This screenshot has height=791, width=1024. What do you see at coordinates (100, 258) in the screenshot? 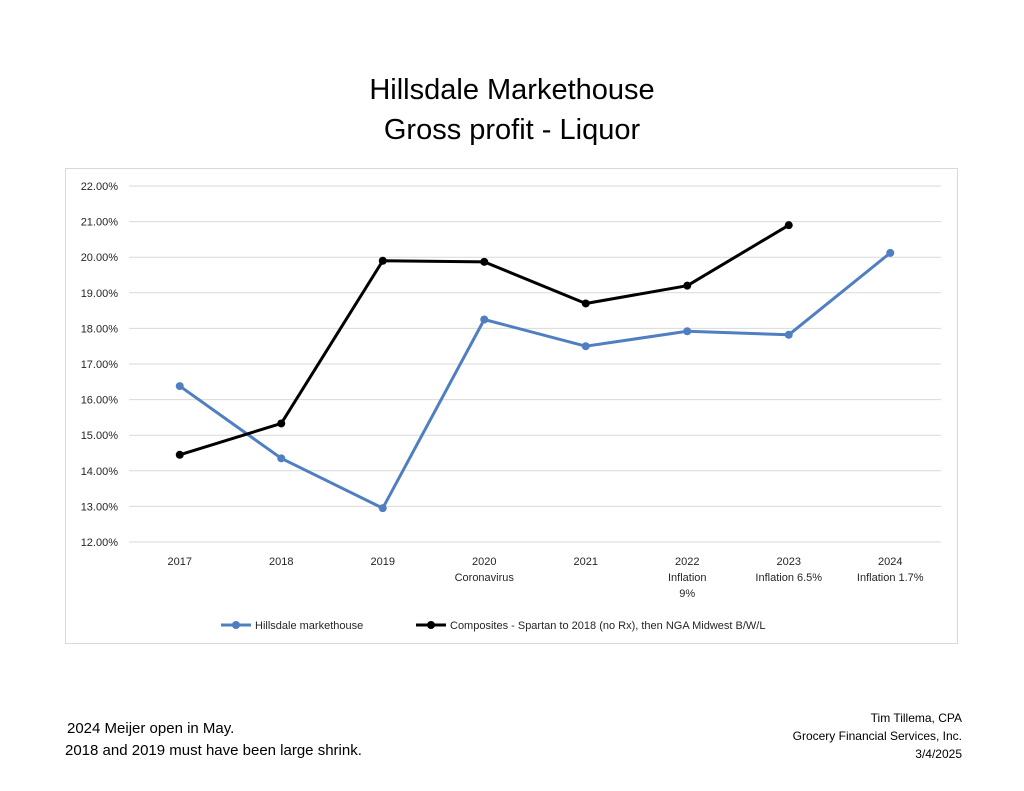
I see `y-tick-label: 20.00%` at bounding box center [100, 258].